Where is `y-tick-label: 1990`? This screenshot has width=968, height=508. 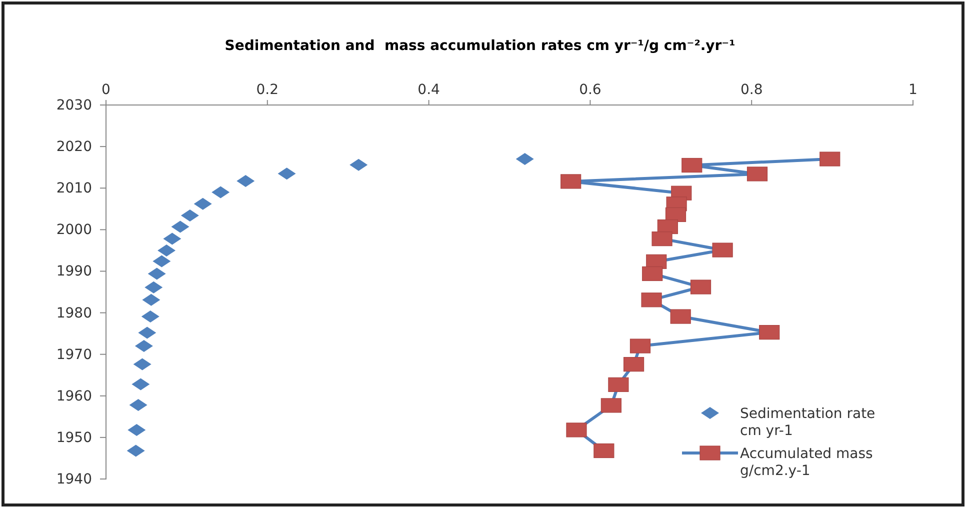
y-tick-label: 1990 is located at coordinates (74, 272).